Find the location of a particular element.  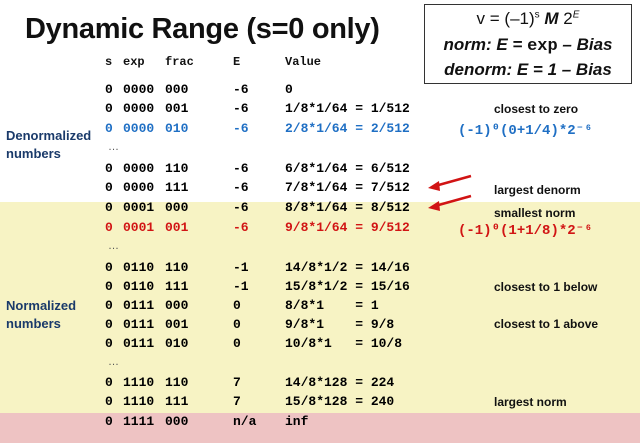

norm-formula-left: norm: E = is located at coordinates (485, 44).